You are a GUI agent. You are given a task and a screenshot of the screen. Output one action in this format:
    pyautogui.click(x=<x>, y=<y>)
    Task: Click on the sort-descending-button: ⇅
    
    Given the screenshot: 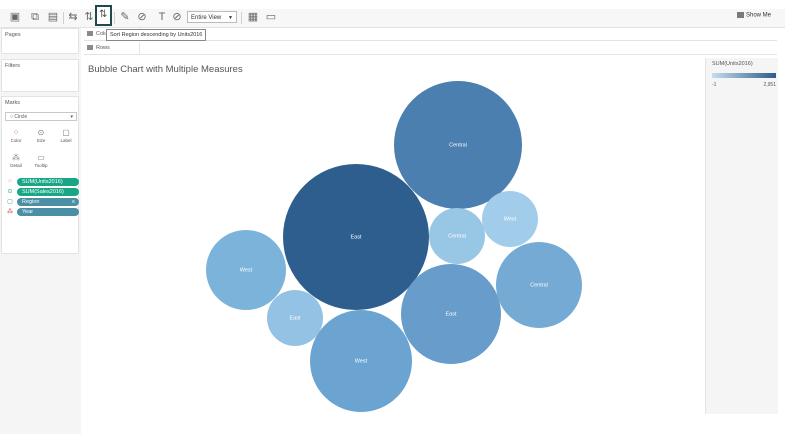 What is the action you would take?
    pyautogui.click(x=103, y=15)
    